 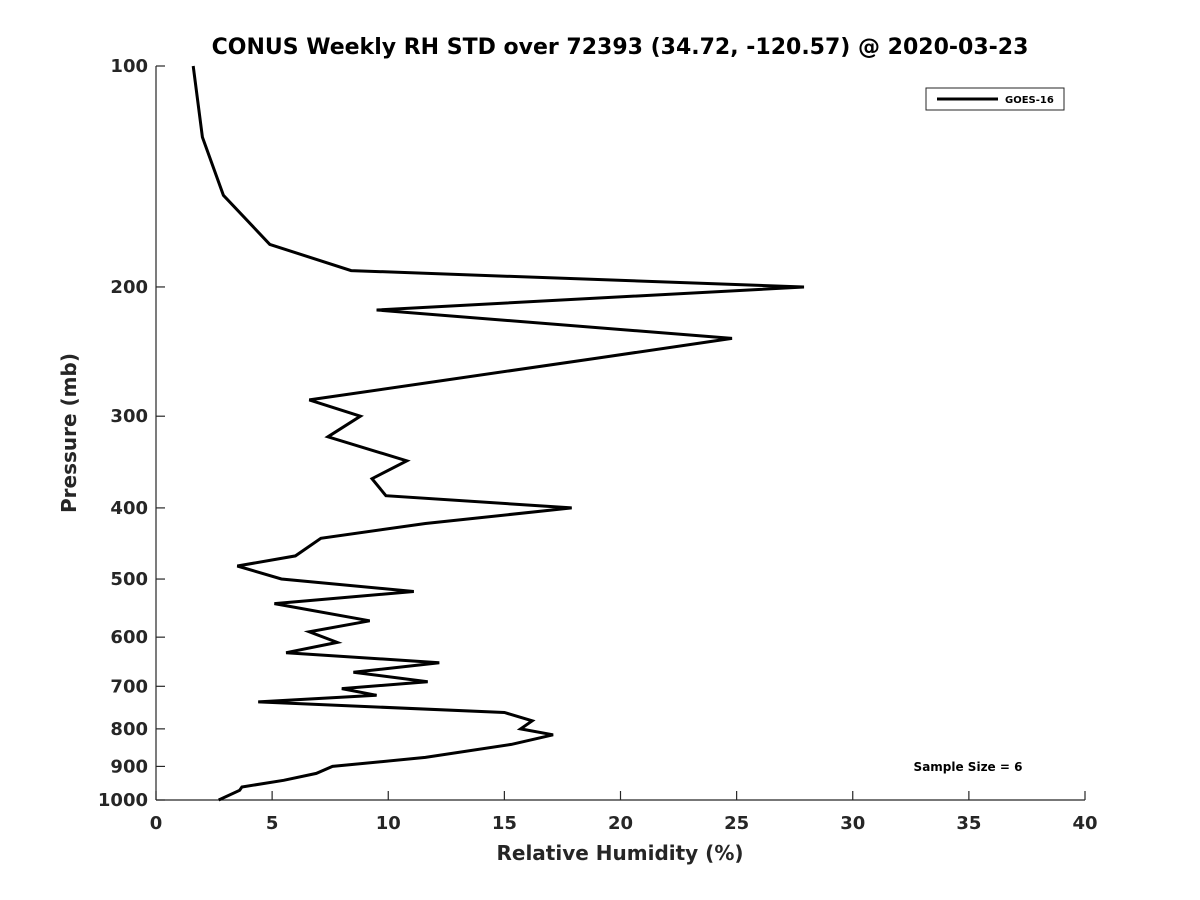 What do you see at coordinates (123, 800) in the screenshot?
I see `y-tick-label: 1000` at bounding box center [123, 800].